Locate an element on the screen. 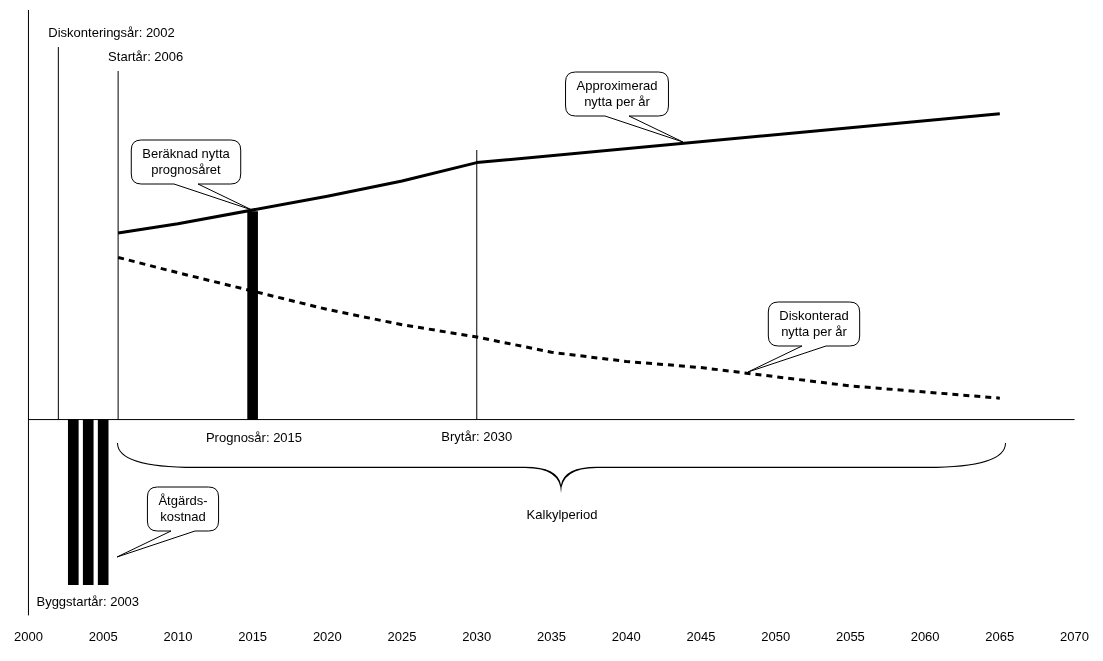 This screenshot has width=1103, height=661. x-tick-label: 2010 is located at coordinates (178, 636).